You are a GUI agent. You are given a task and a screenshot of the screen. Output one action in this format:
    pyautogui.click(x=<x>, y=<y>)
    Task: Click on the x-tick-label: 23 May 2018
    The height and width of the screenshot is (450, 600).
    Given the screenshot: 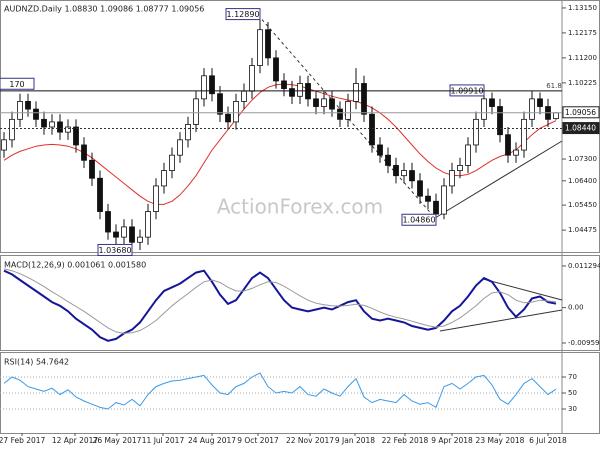 What is the action you would take?
    pyautogui.click(x=500, y=440)
    